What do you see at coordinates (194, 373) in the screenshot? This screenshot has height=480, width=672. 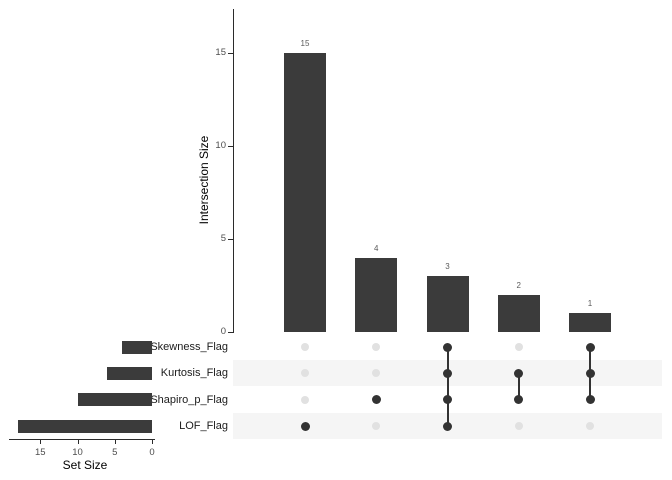 I see `set-label: Kurtosis_Flag` at bounding box center [194, 373].